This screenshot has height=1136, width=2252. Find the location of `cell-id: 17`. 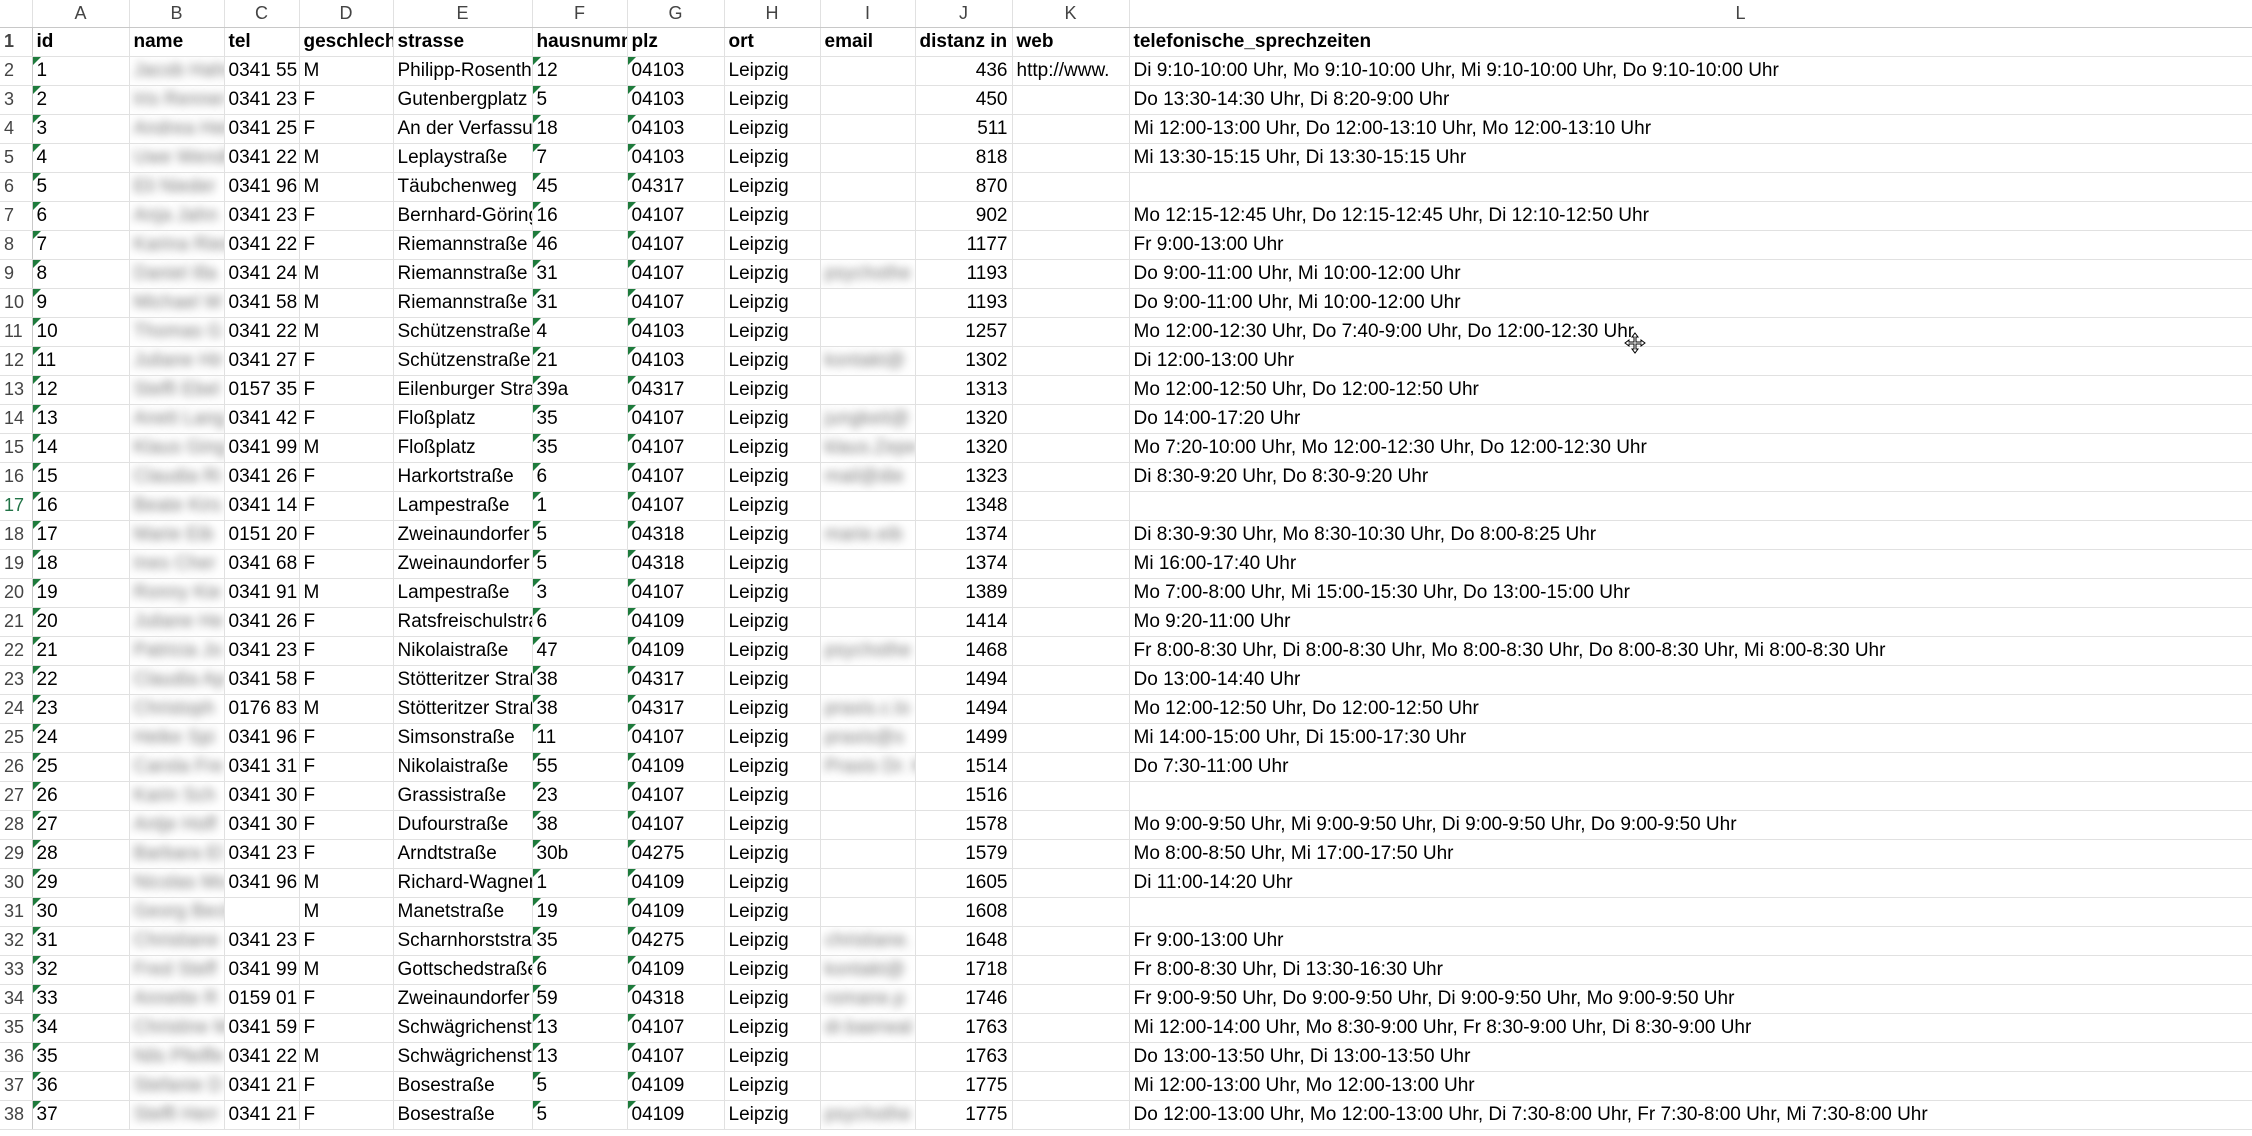

cell-id: 17 is located at coordinates (81, 535).